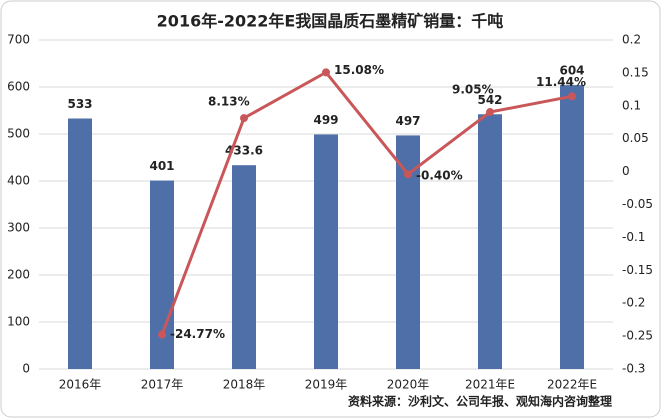 The height and width of the screenshot is (418, 661). What do you see at coordinates (359, 70) in the screenshot?
I see `line-label: 15.08%` at bounding box center [359, 70].